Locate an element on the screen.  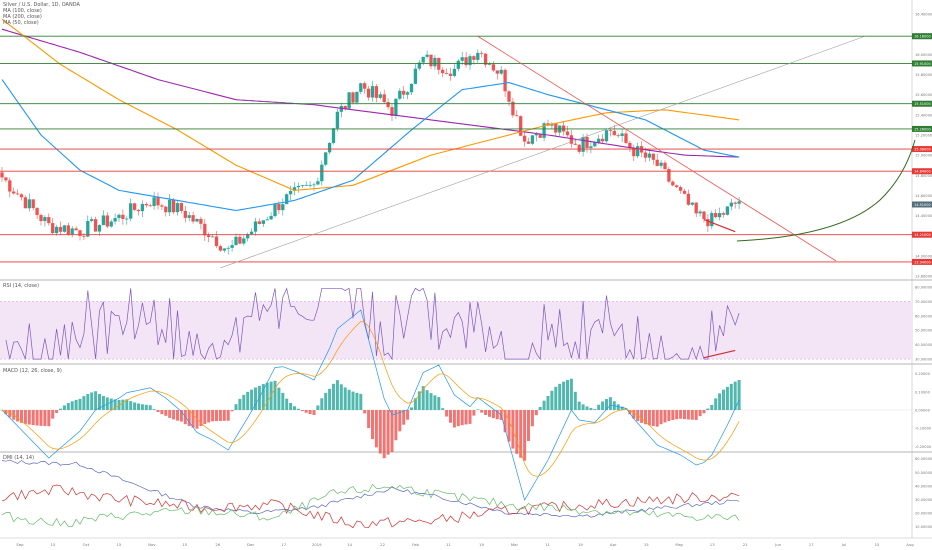
dmi-tick-label: 20.00000 is located at coordinates (923, 513).